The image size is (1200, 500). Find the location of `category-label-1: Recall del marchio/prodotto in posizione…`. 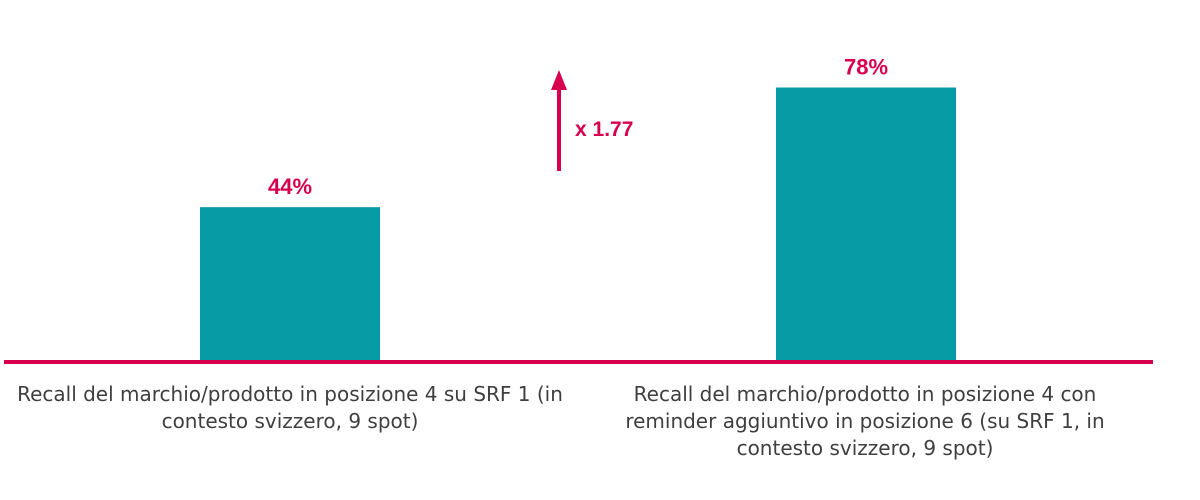

category-label-1: Recall del marchio/prodotto in posizione… is located at coordinates (290, 407).